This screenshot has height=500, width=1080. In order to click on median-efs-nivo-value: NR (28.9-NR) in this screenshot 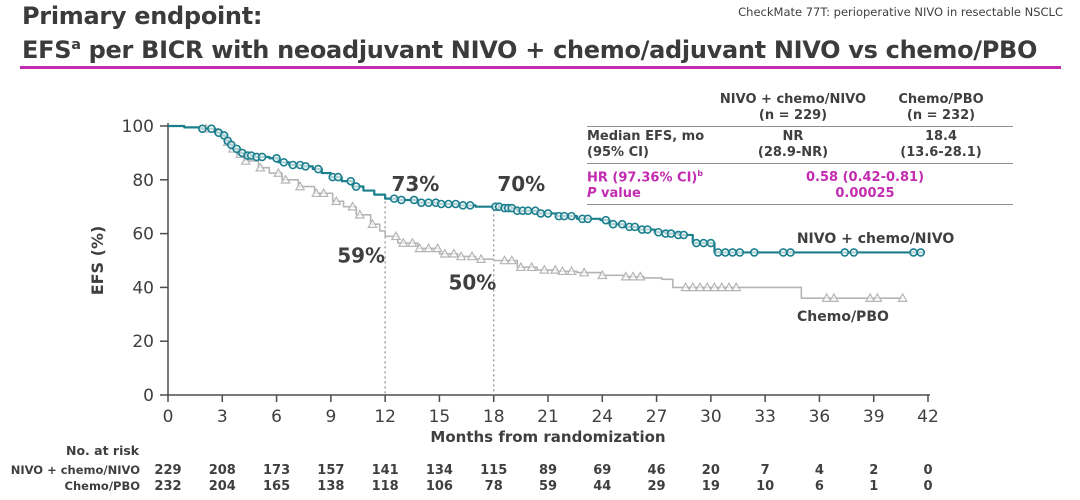, I will do `click(793, 144)`.